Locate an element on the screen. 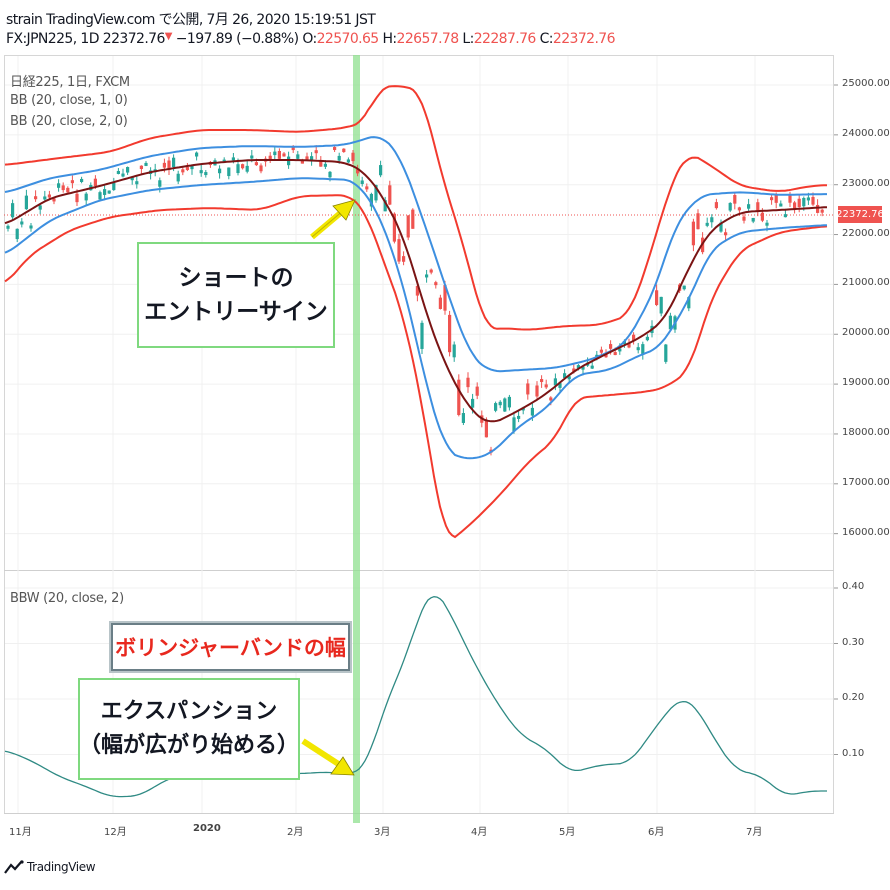 The height and width of the screenshot is (890, 890). open-value: 22570.65 is located at coordinates (348, 39).